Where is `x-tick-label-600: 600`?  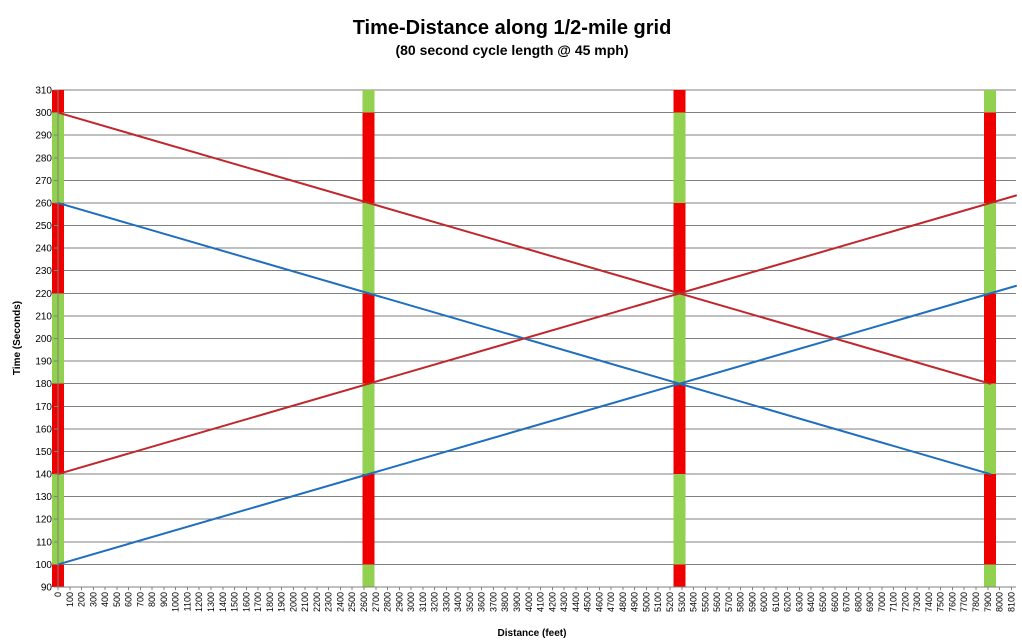
x-tick-label-600: 600 is located at coordinates (129, 599).